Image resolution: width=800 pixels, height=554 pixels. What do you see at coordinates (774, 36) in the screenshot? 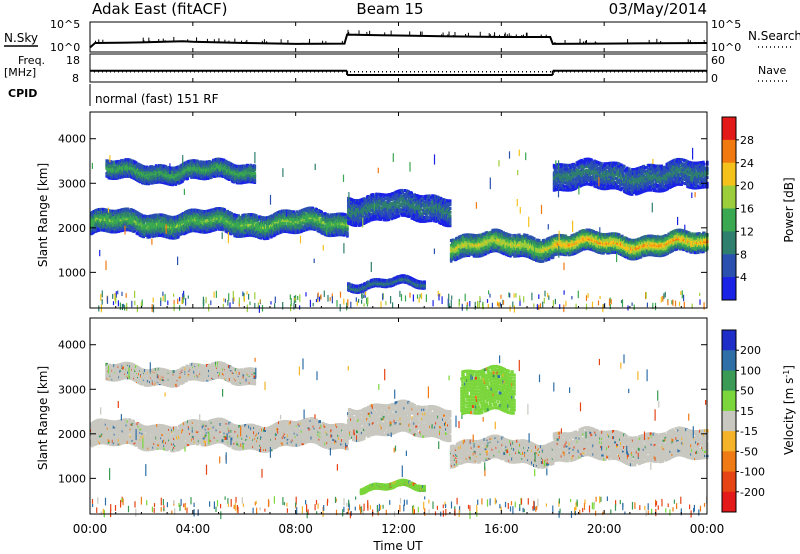
I see `noise-right-label: N.Search` at bounding box center [774, 36].